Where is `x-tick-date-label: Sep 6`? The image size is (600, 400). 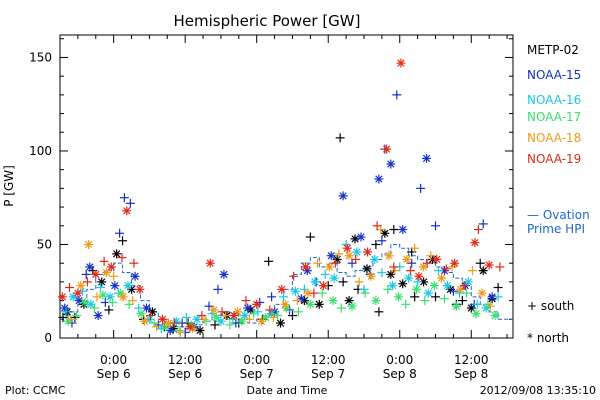 x-tick-date-label: Sep 6 is located at coordinates (185, 374).